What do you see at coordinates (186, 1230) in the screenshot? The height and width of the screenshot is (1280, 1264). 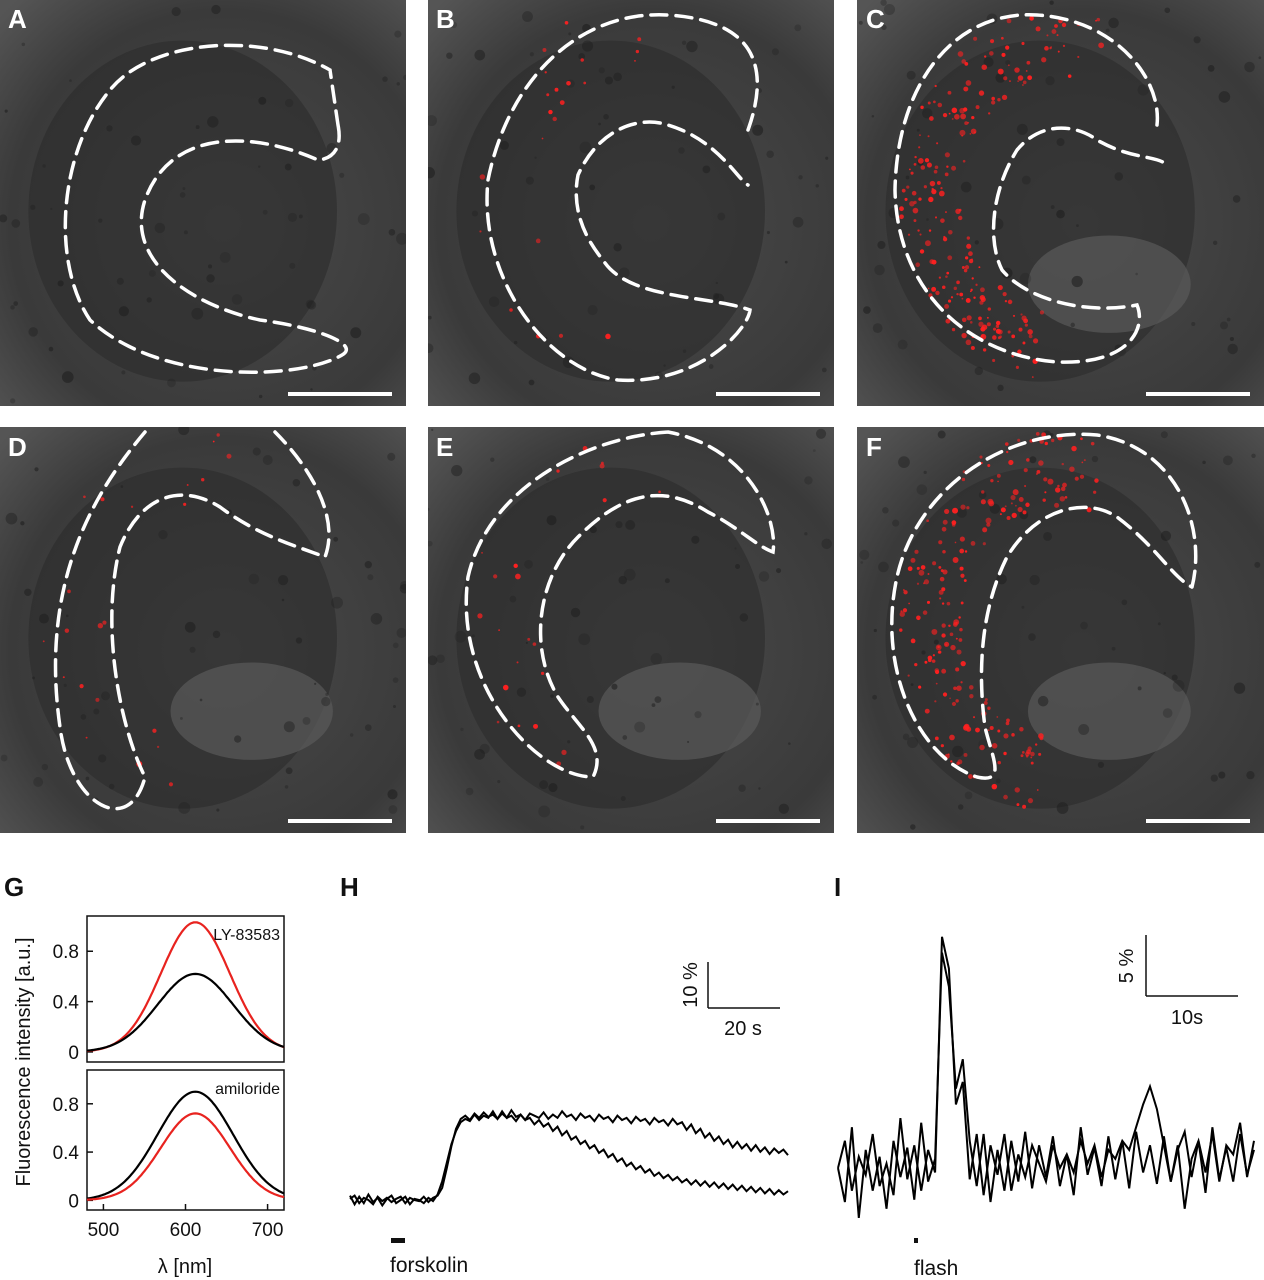 I see `x-tick-label: 600` at bounding box center [186, 1230].